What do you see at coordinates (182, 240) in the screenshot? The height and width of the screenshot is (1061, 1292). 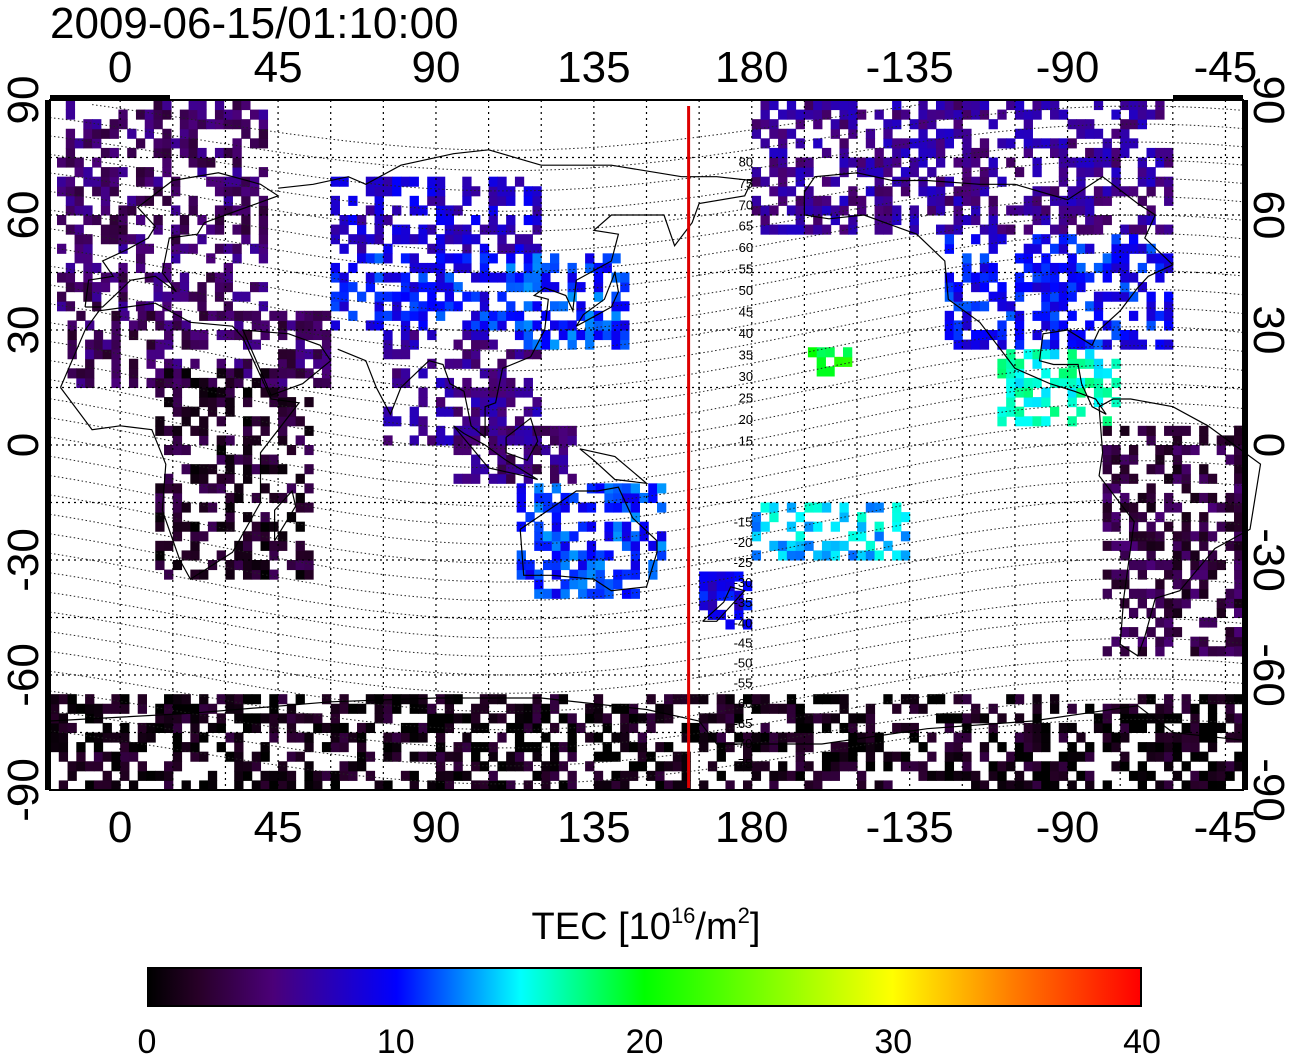 I see `coastline` at bounding box center [182, 240].